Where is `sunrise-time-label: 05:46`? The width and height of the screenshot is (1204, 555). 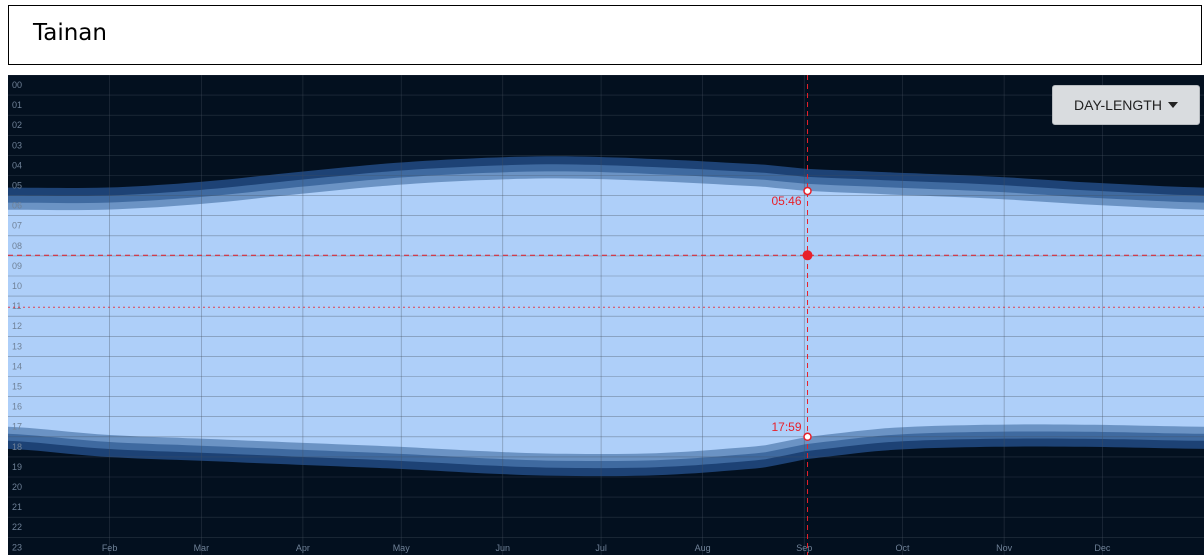
sunrise-time-label: 05:46 is located at coordinates (786, 201).